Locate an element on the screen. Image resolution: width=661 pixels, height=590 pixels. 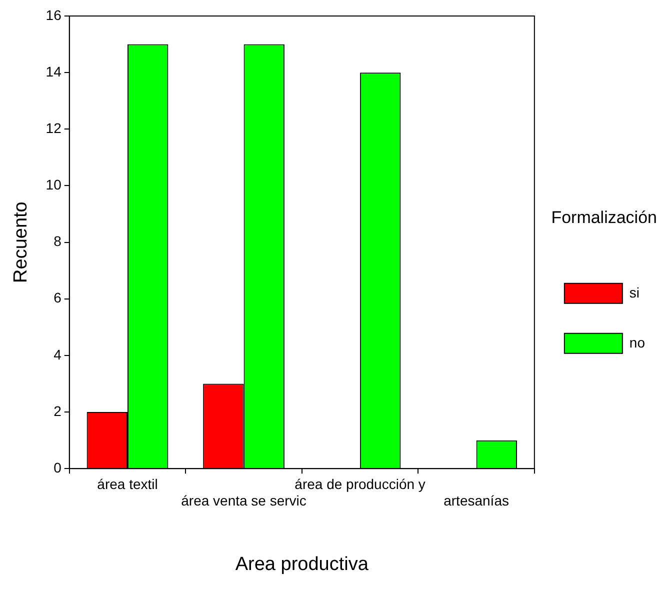
legend-label: no is located at coordinates (637, 342).